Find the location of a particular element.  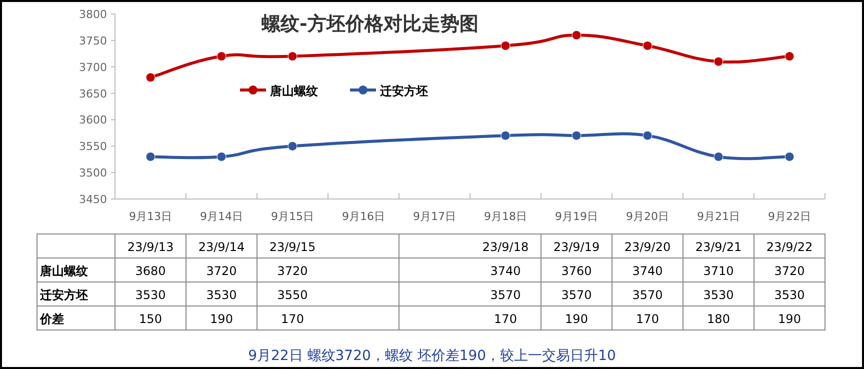

legend-label: 迁安方坯 is located at coordinates (403, 91).